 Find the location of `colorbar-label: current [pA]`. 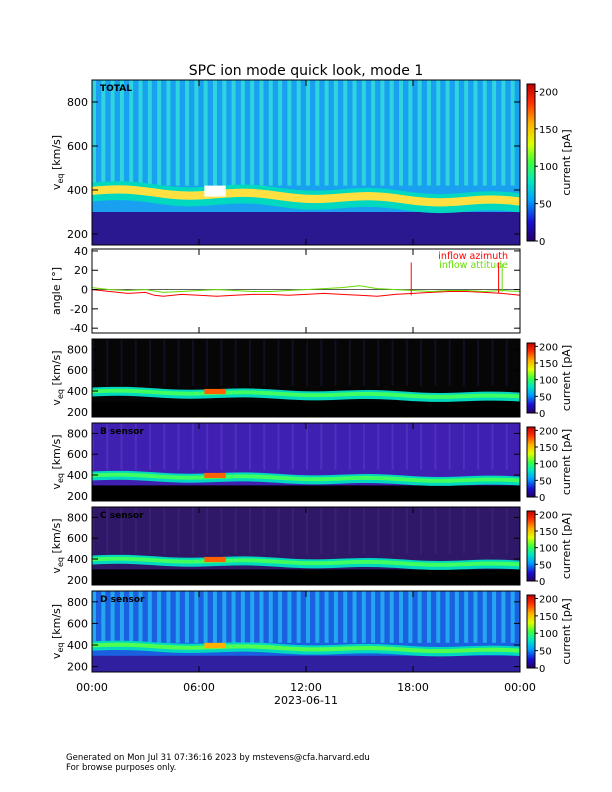

colorbar-label: current [pA] is located at coordinates (566, 546).